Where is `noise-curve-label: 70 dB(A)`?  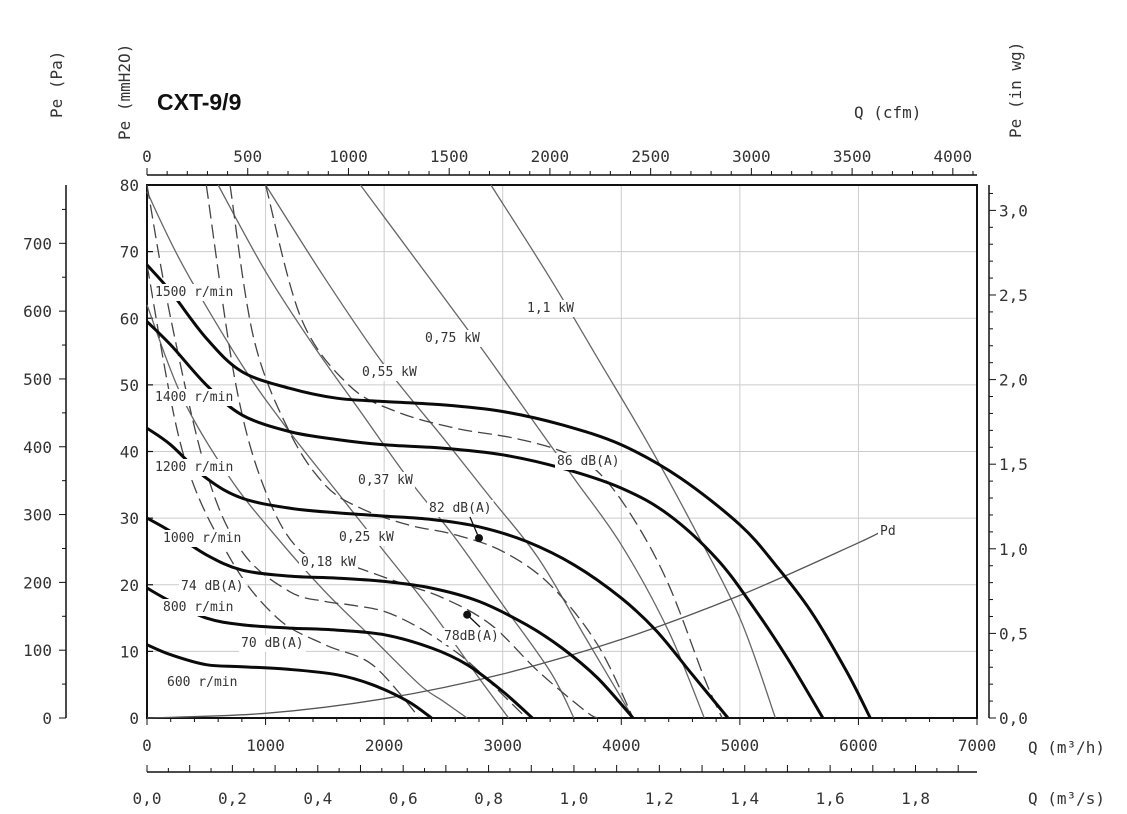
noise-curve-label: 70 dB(A) is located at coordinates (272, 643).